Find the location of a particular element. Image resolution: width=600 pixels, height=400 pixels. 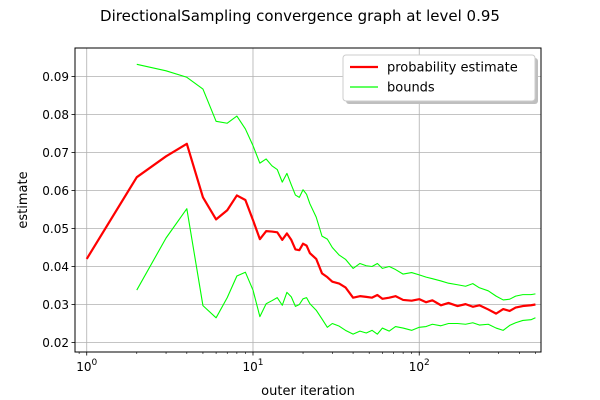

x-tick-label: 10² is located at coordinates (419, 366).